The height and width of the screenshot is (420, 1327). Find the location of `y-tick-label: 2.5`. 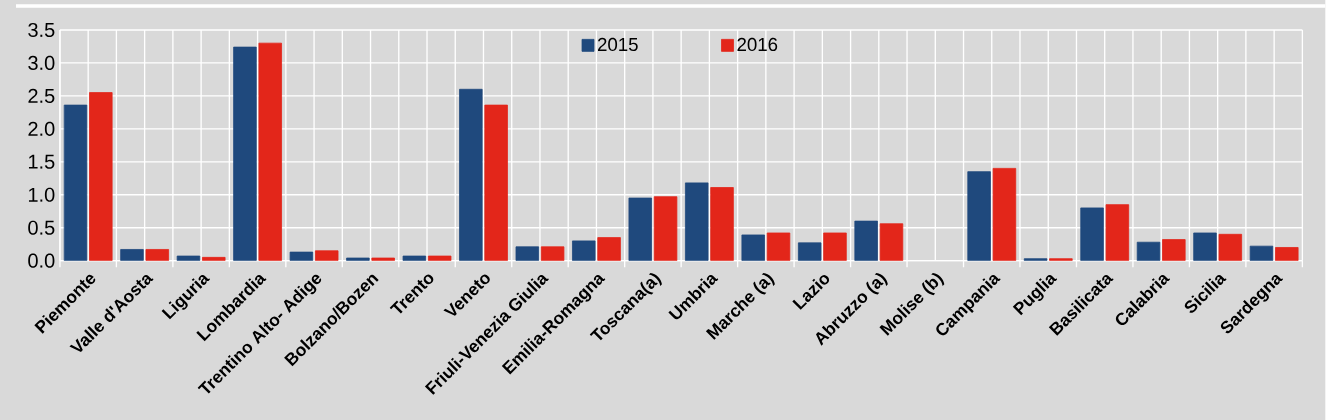

y-tick-label: 2.5 is located at coordinates (41, 95).